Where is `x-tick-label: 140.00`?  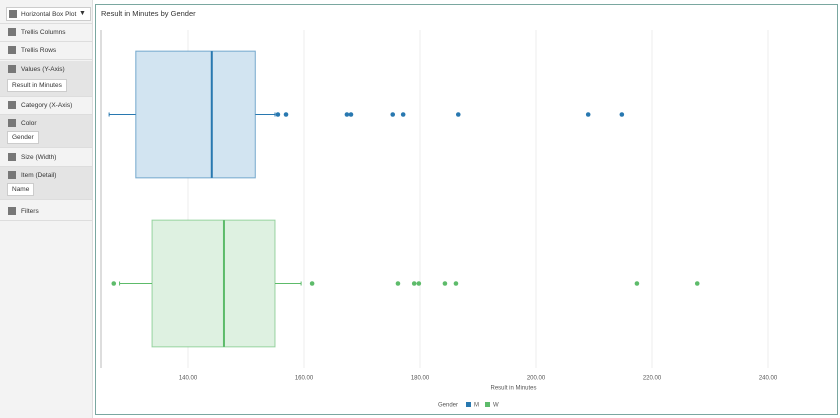 x-tick-label: 140.00 is located at coordinates (188, 379).